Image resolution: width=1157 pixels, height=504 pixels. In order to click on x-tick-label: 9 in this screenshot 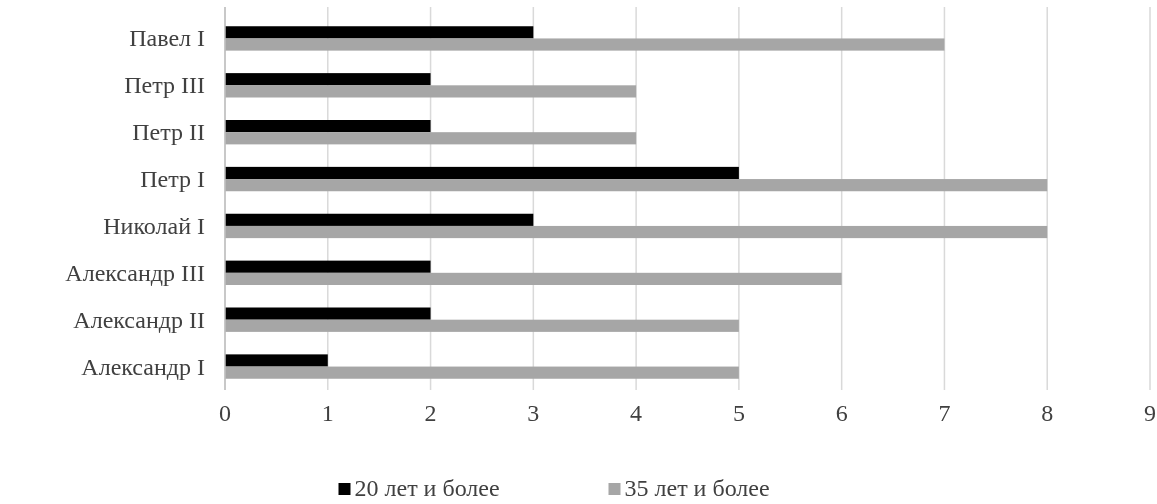, I will do `click(1150, 413)`.